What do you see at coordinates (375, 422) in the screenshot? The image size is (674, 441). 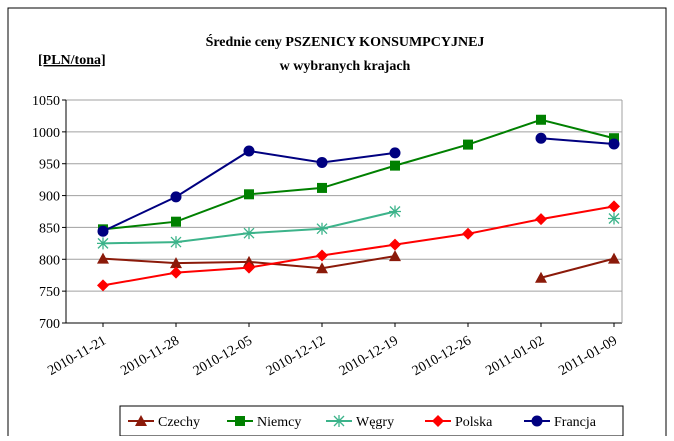 I see `legend-label: Węgry` at bounding box center [375, 422].